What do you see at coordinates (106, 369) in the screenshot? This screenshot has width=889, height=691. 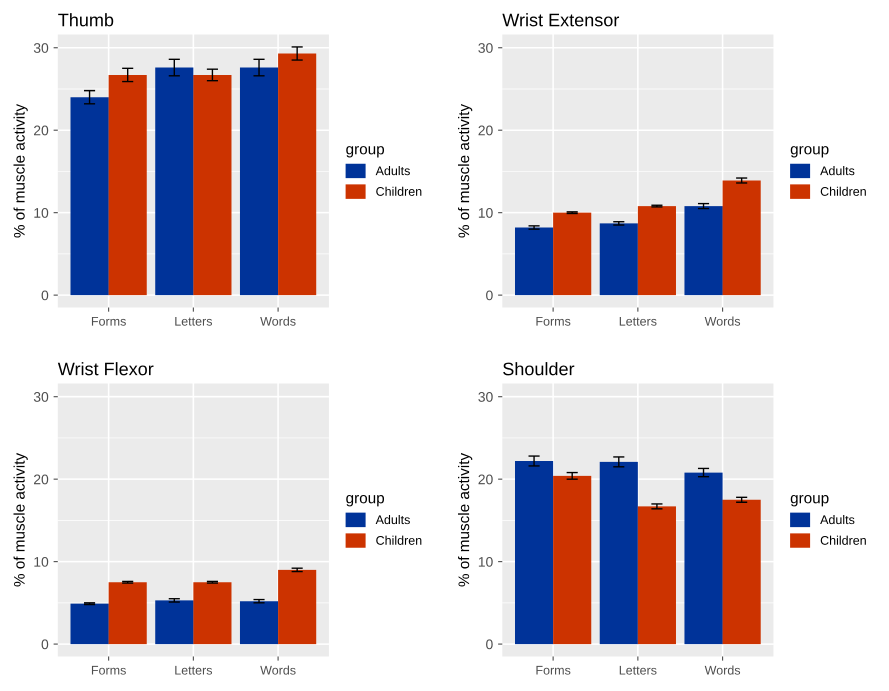 I see `chart-title: Wrist Flexor` at bounding box center [106, 369].